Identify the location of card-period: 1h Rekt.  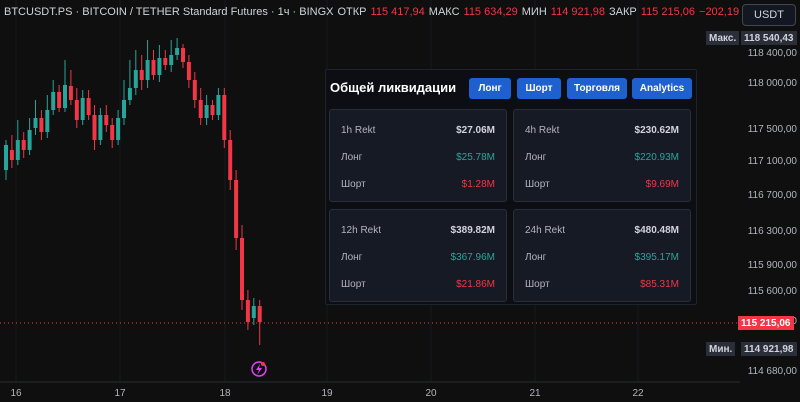
(358, 130).